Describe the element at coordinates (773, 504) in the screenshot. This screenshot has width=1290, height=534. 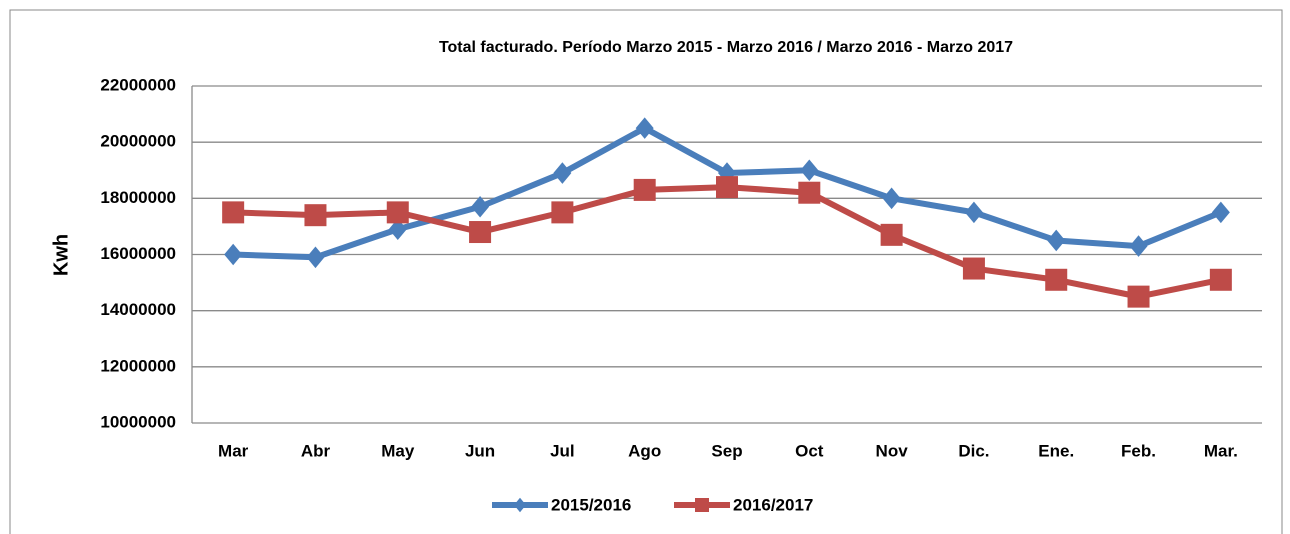
I see `legend-label: 2016/2017` at that location.